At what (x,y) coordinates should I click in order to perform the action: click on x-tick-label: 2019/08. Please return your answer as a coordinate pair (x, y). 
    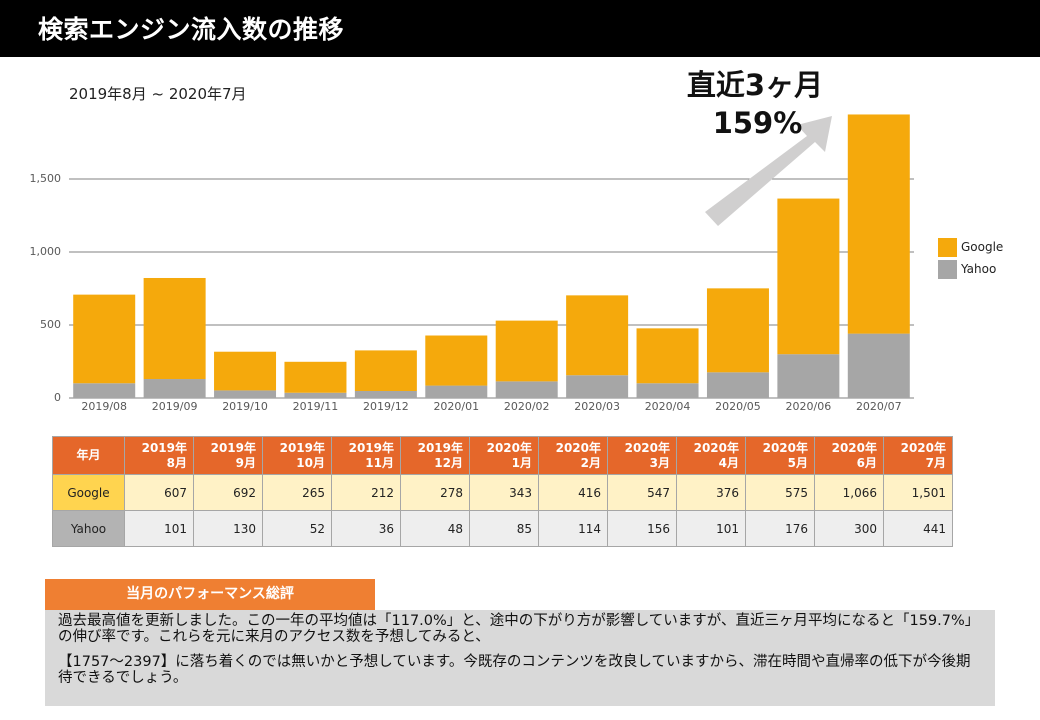
    Looking at the image, I should click on (104, 406).